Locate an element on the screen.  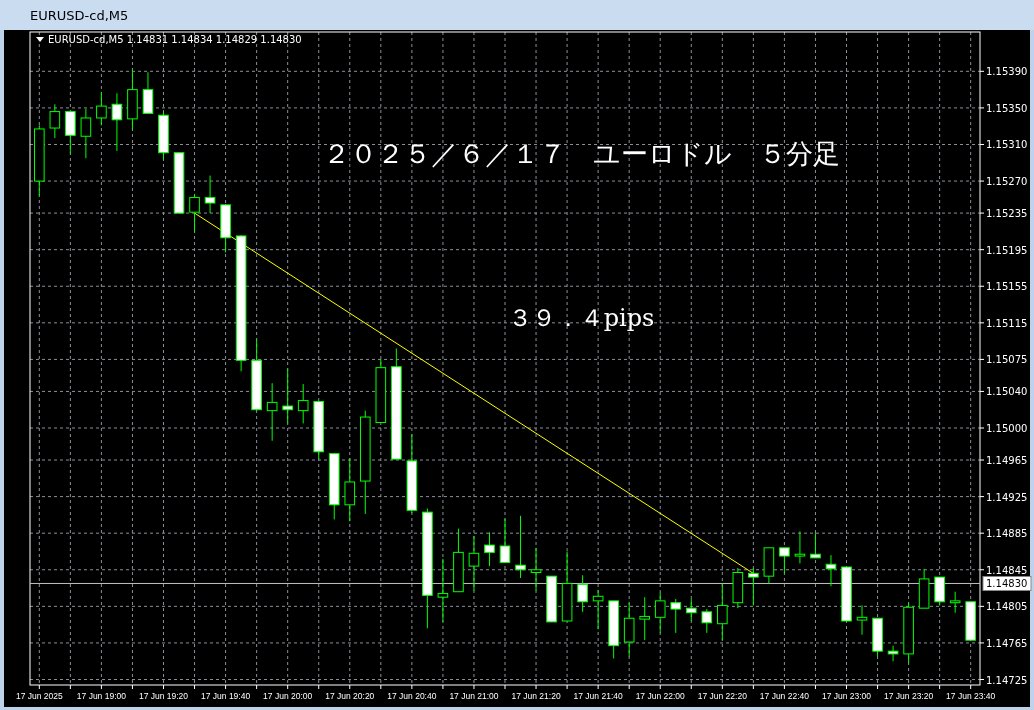
y-tick-label: 1.15195 is located at coordinates (1007, 250).